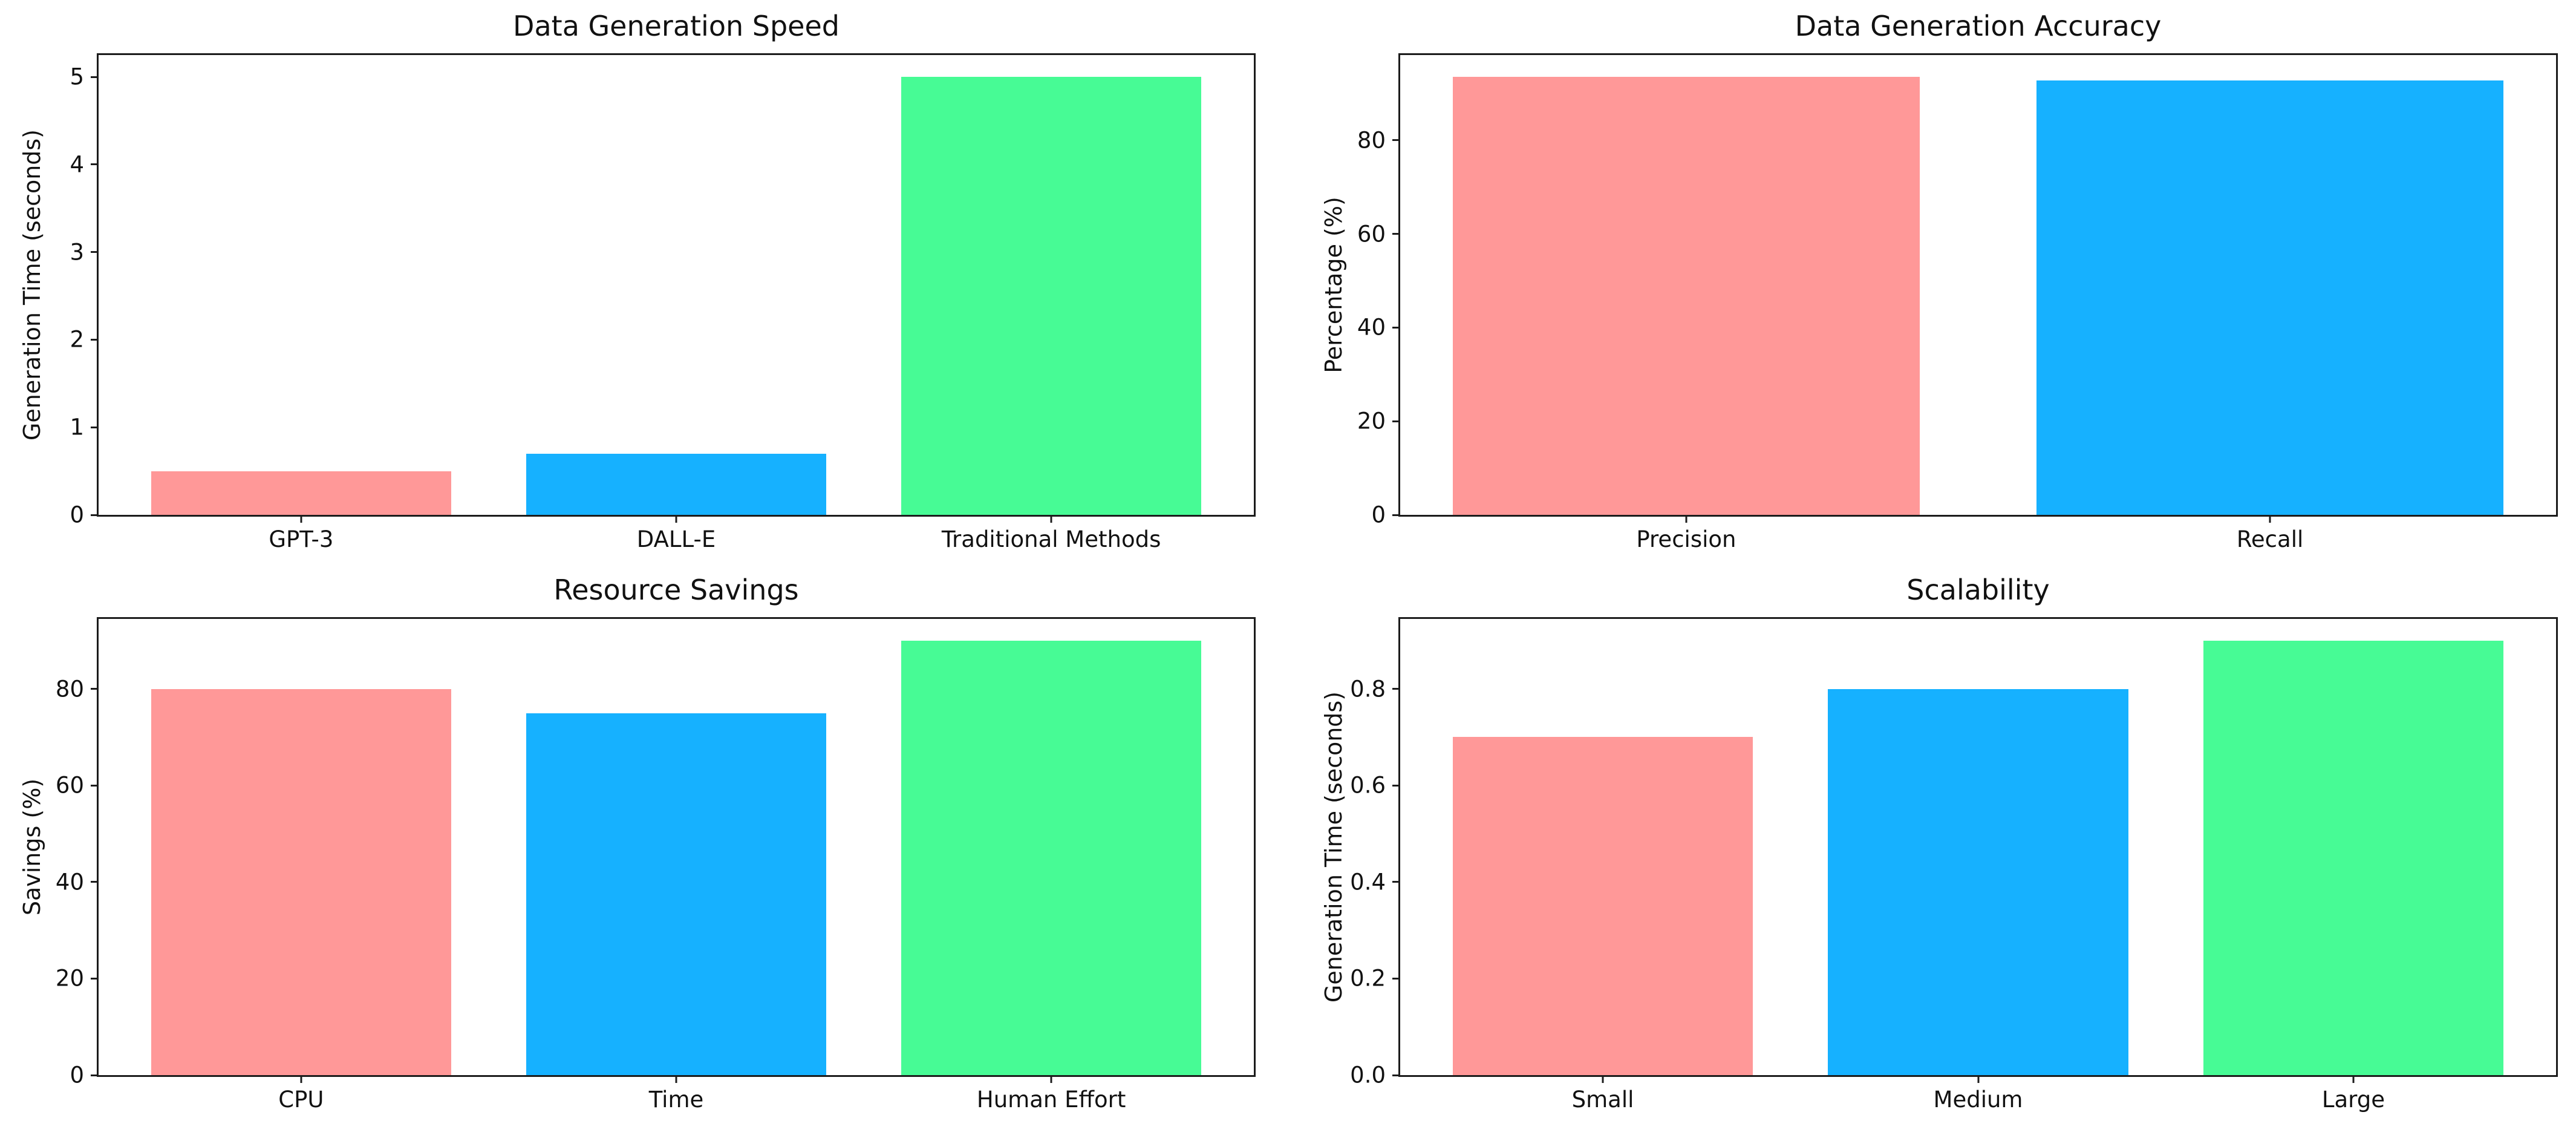  What do you see at coordinates (2270, 539) in the screenshot?
I see `x-tick-label: Recall` at bounding box center [2270, 539].